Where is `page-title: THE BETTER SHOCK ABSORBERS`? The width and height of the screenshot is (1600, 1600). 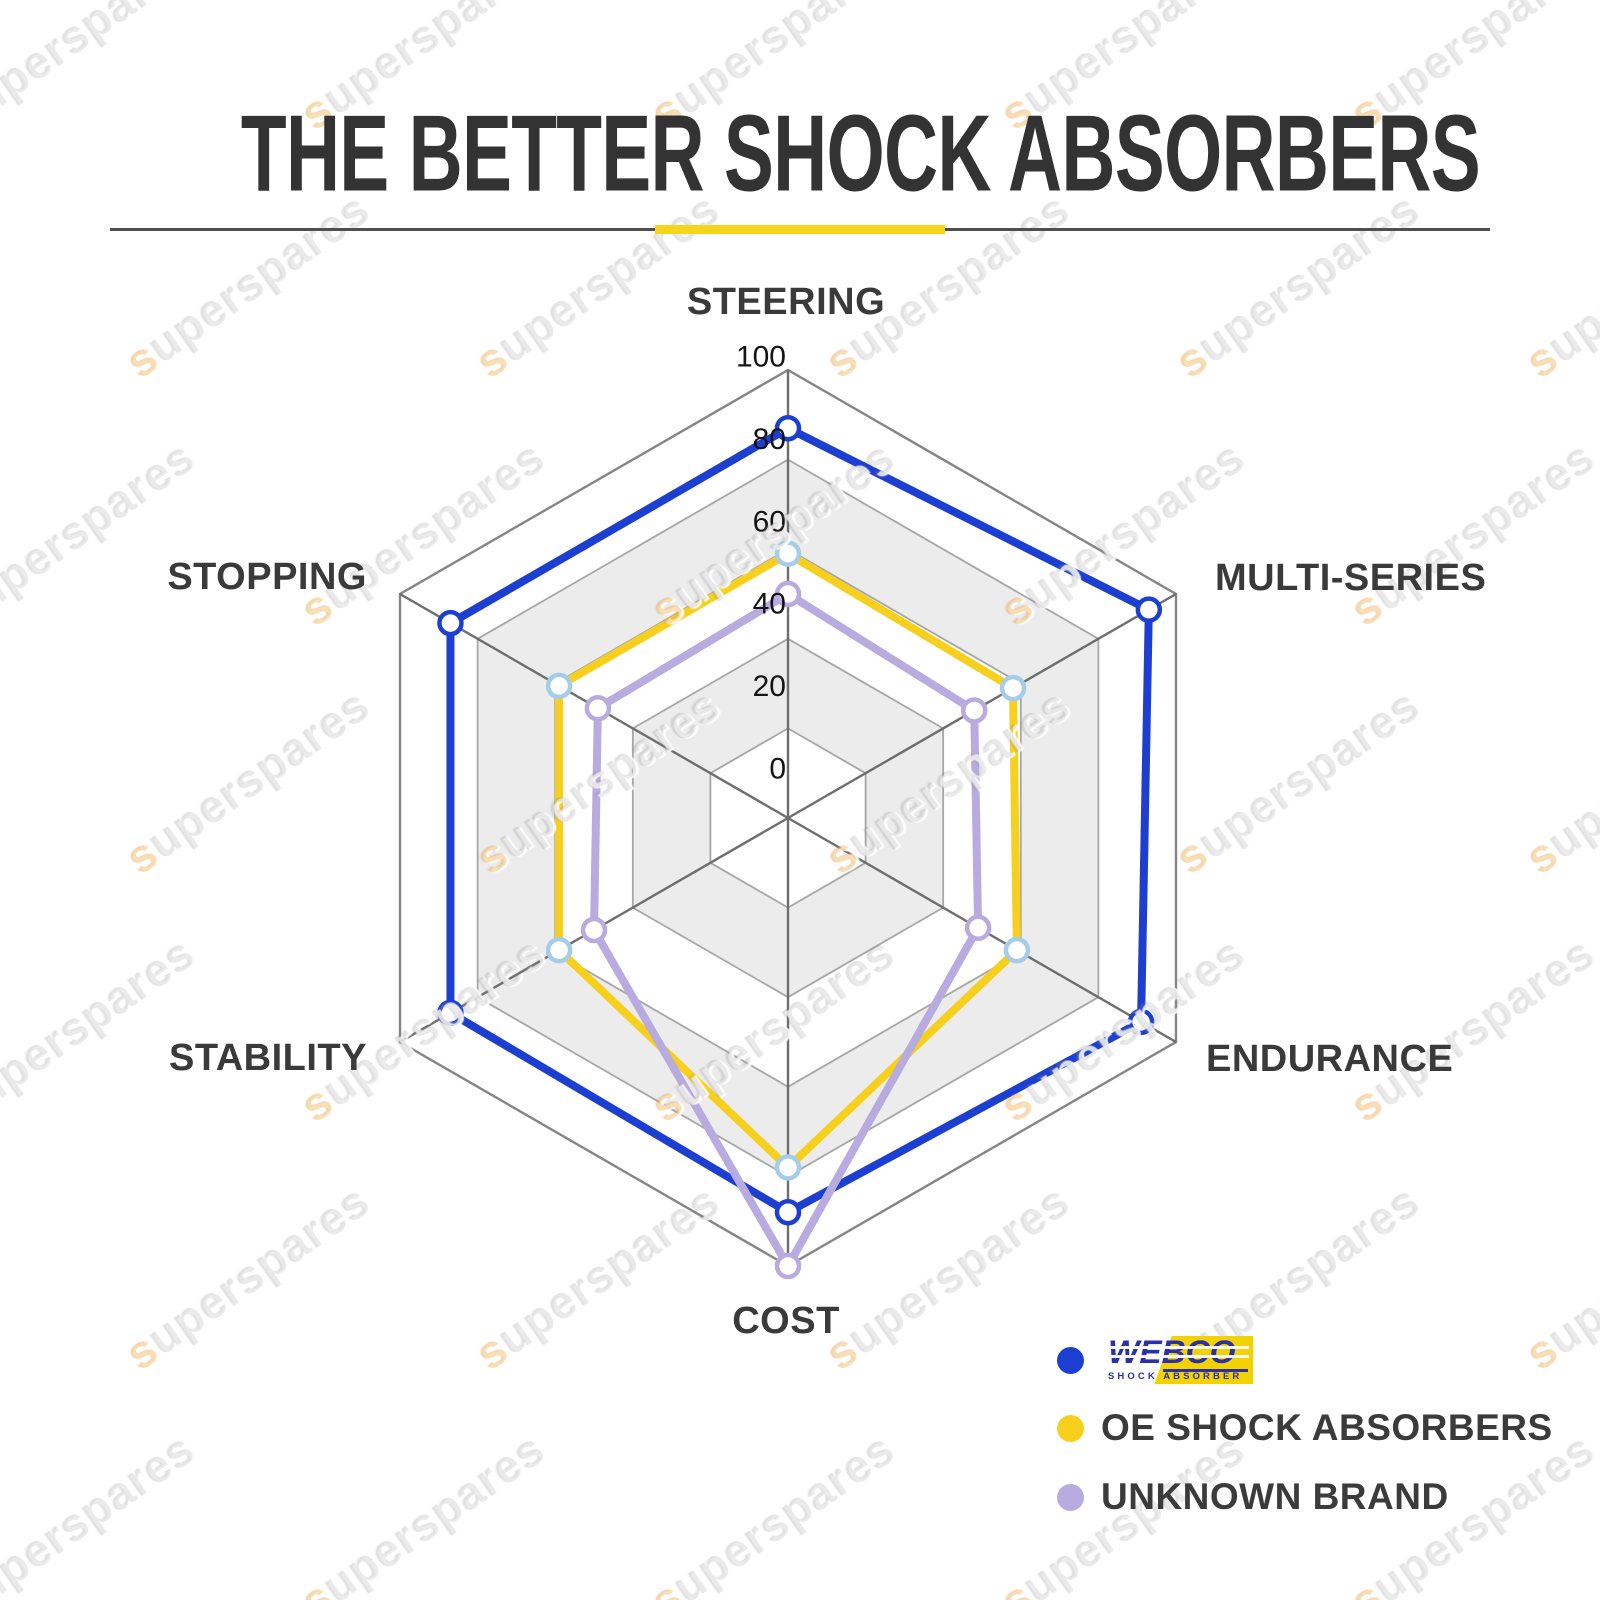 page-title: THE BETTER SHOCK ABSORBERS is located at coordinates (860, 154).